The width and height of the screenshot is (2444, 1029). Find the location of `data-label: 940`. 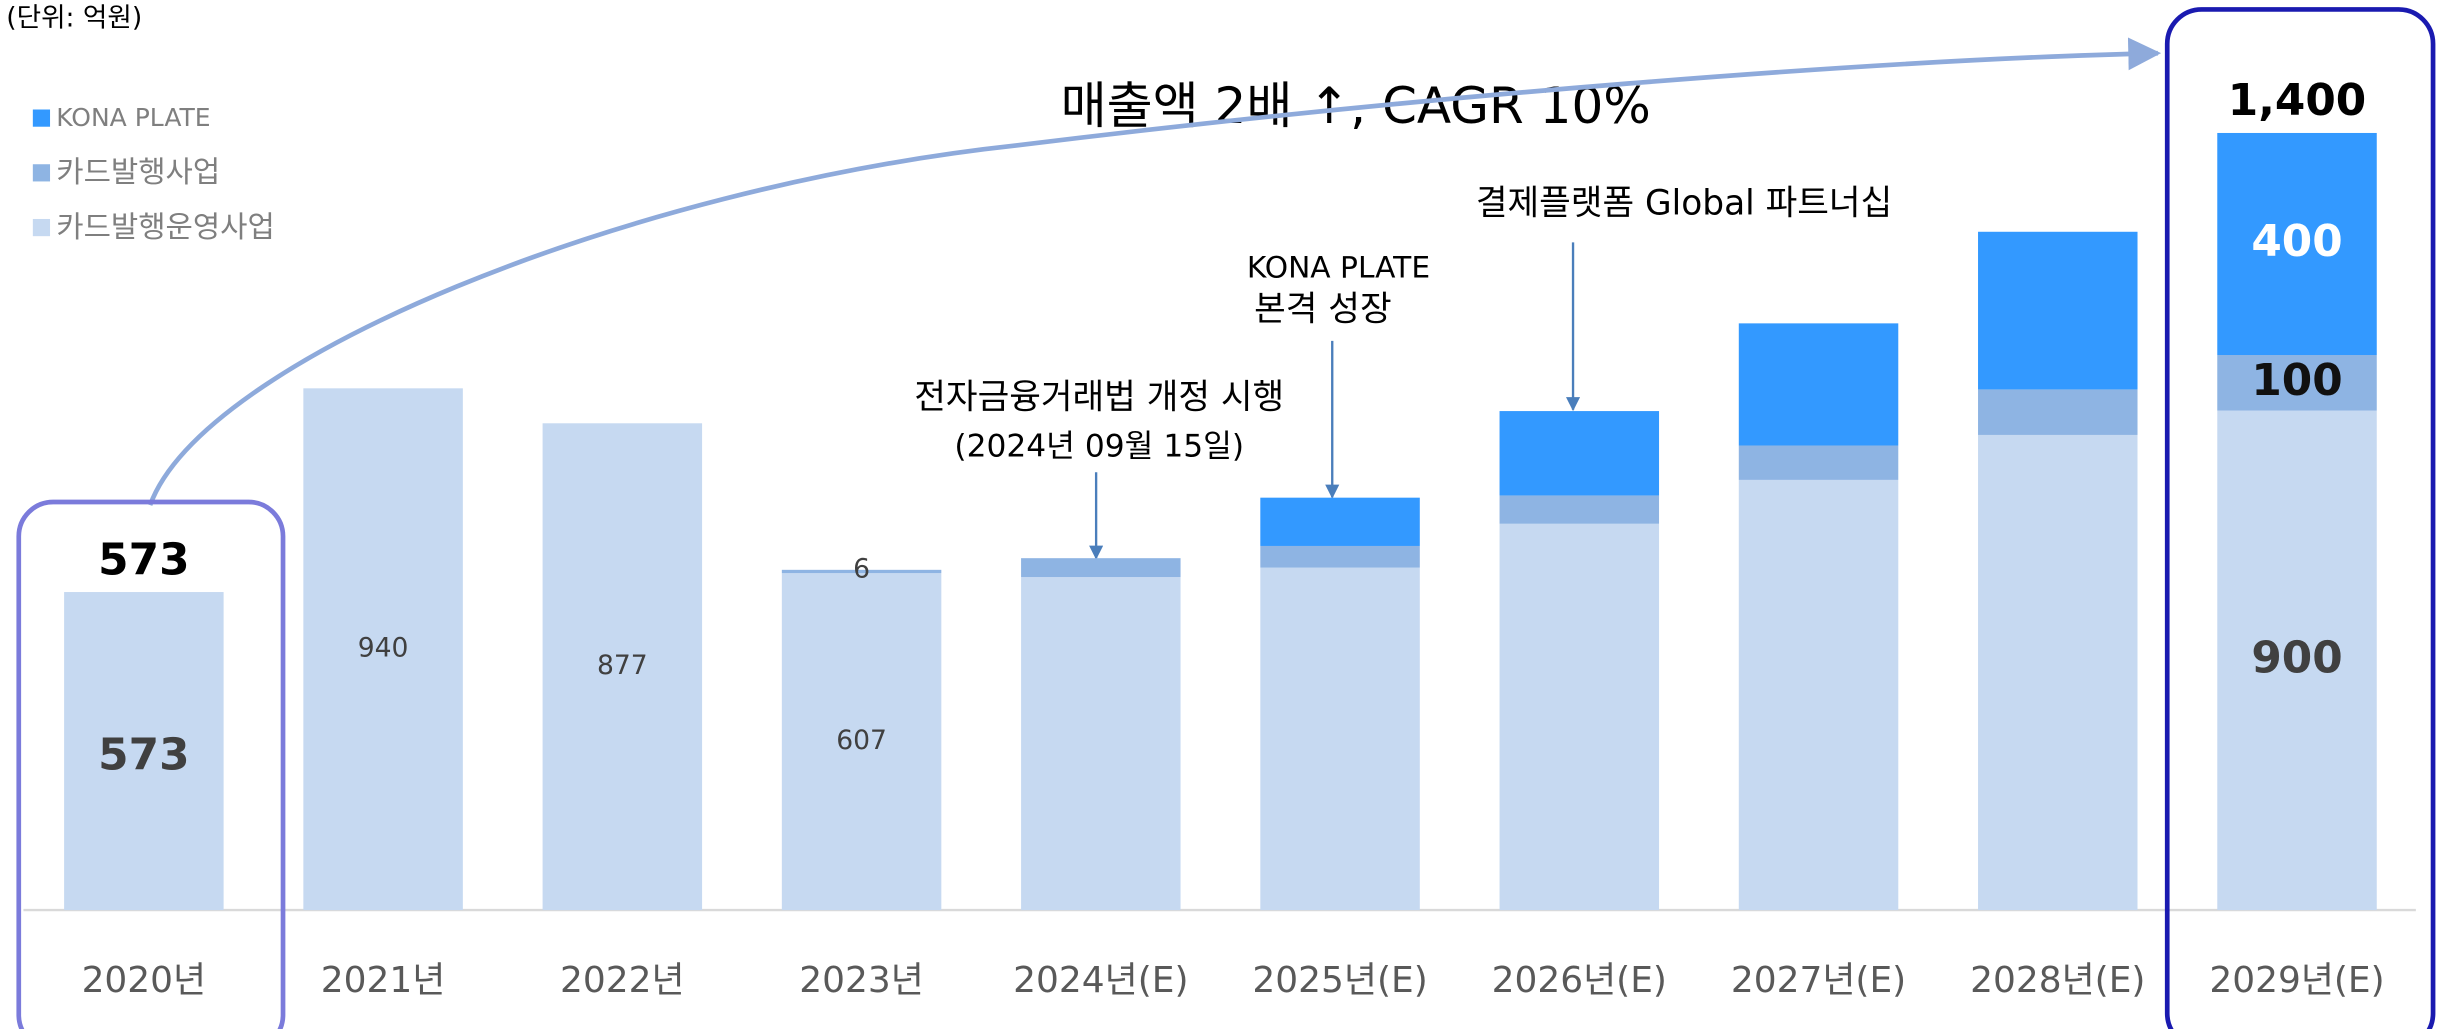

data-label: 940 is located at coordinates (383, 648).